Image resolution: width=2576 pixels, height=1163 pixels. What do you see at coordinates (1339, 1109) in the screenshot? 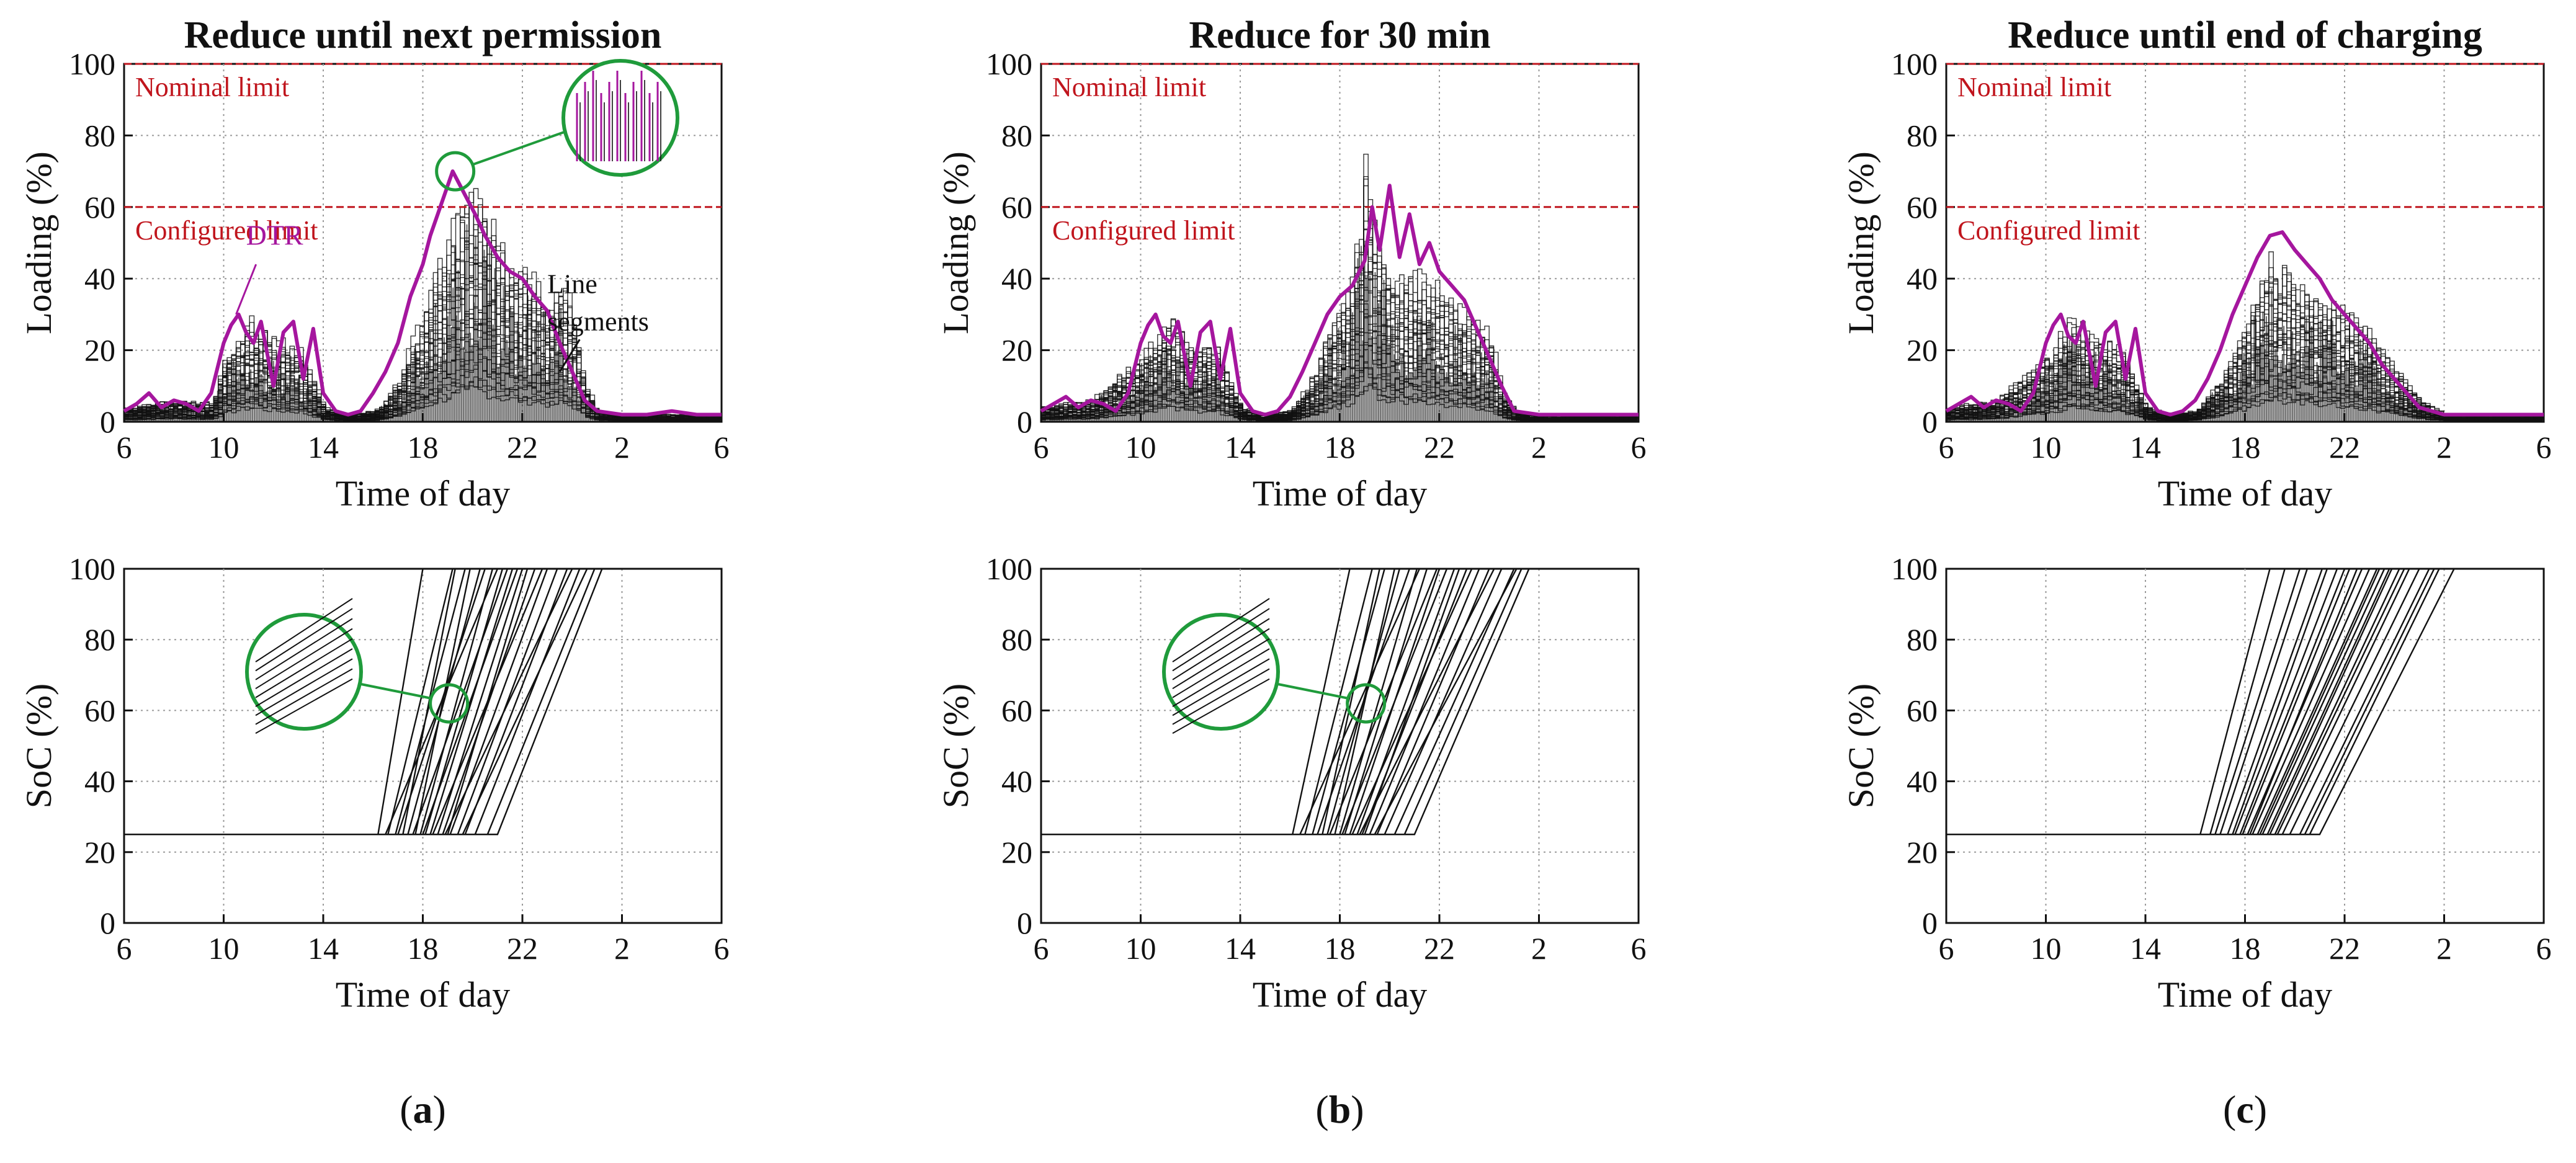
I see `panel-label-b: (b)` at bounding box center [1339, 1109].